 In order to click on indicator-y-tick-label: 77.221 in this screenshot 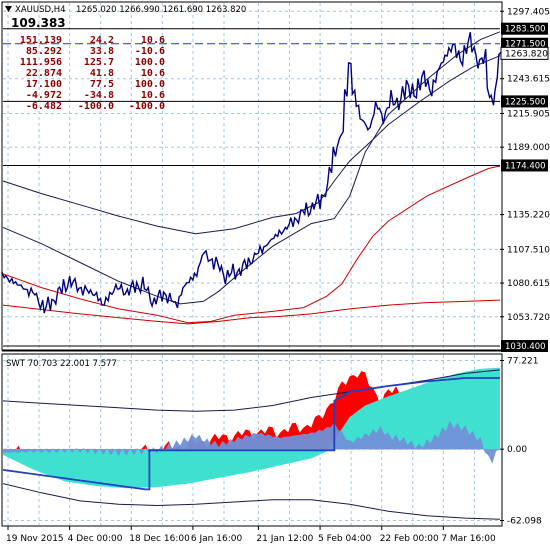, I will do `click(523, 361)`.